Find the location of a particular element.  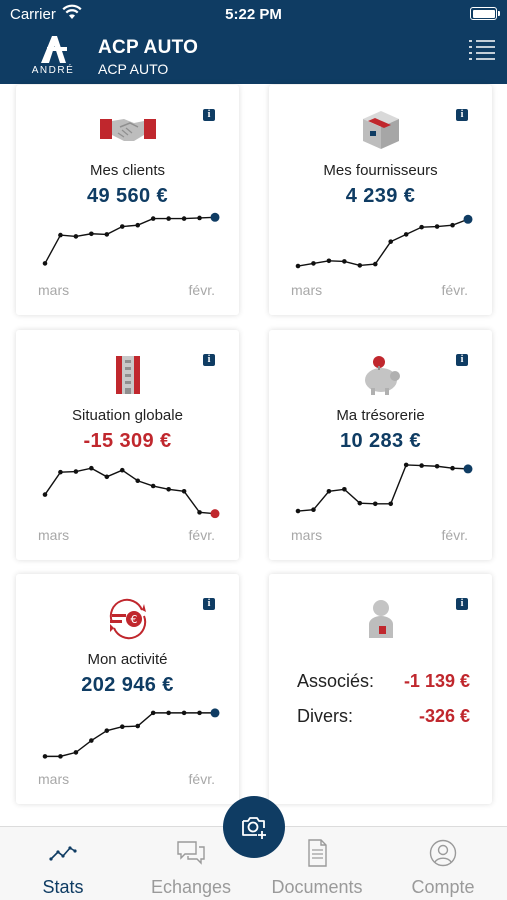

associes-value: -1 139 € is located at coordinates (436, 681).